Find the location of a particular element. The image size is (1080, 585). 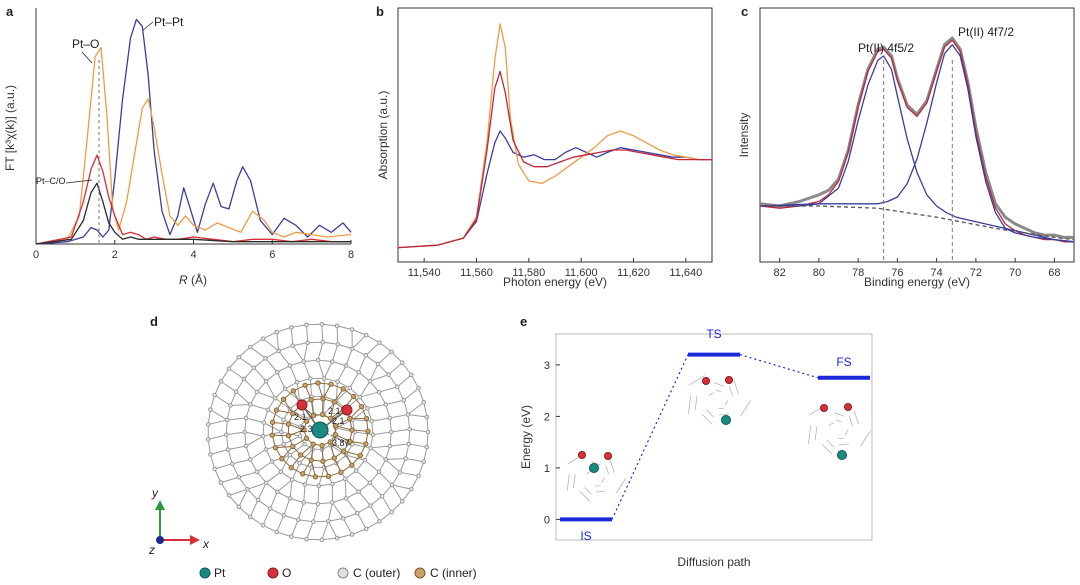

panel-a-ticks: 0 2 4 6 8 is located at coordinates (193, 250).